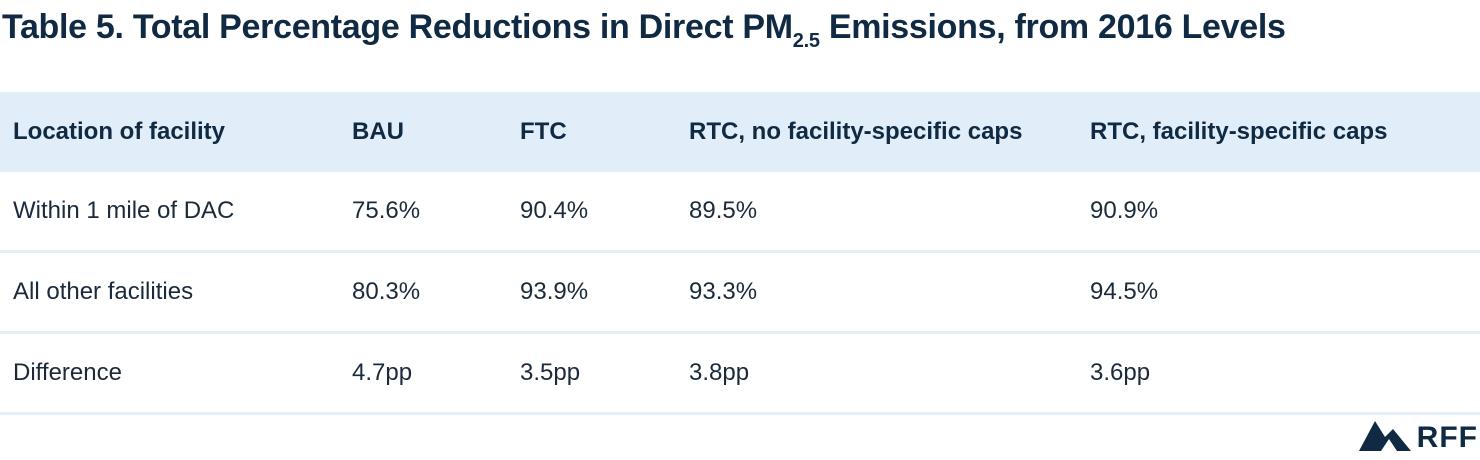 This screenshot has width=1480, height=460. I want to click on table-cell: 90.9%, so click(1124, 210).